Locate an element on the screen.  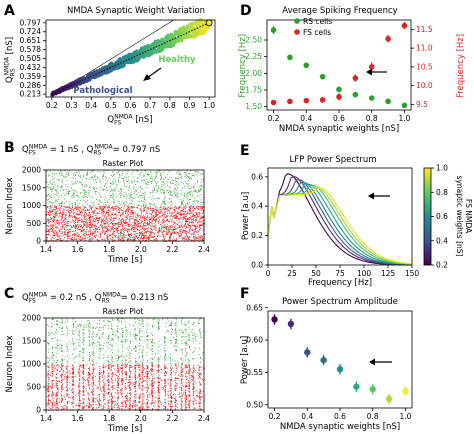
panel-a-y-tick-label: 0.797 is located at coordinates (31, 22).